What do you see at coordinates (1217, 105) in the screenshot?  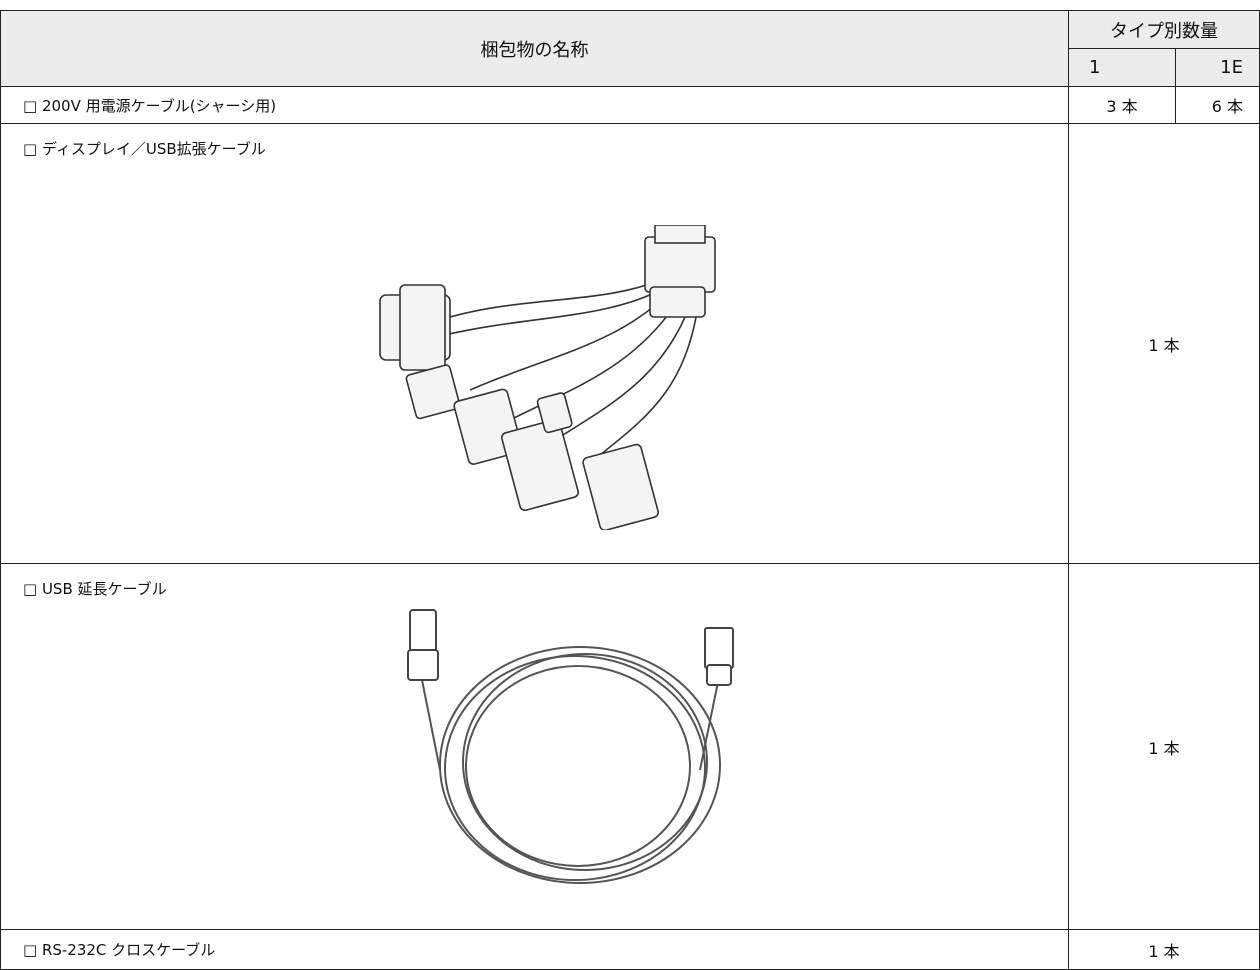 I see `item-quantity: 6 本` at bounding box center [1217, 105].